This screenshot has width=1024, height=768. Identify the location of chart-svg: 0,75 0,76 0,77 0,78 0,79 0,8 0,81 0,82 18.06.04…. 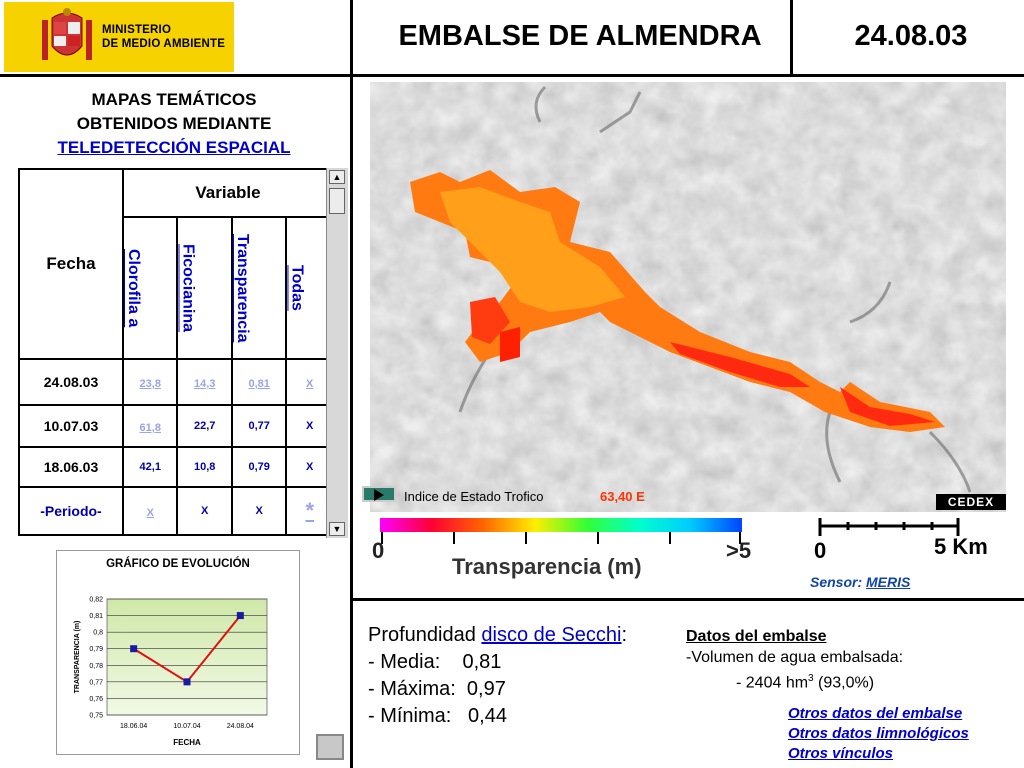
(171, 672).